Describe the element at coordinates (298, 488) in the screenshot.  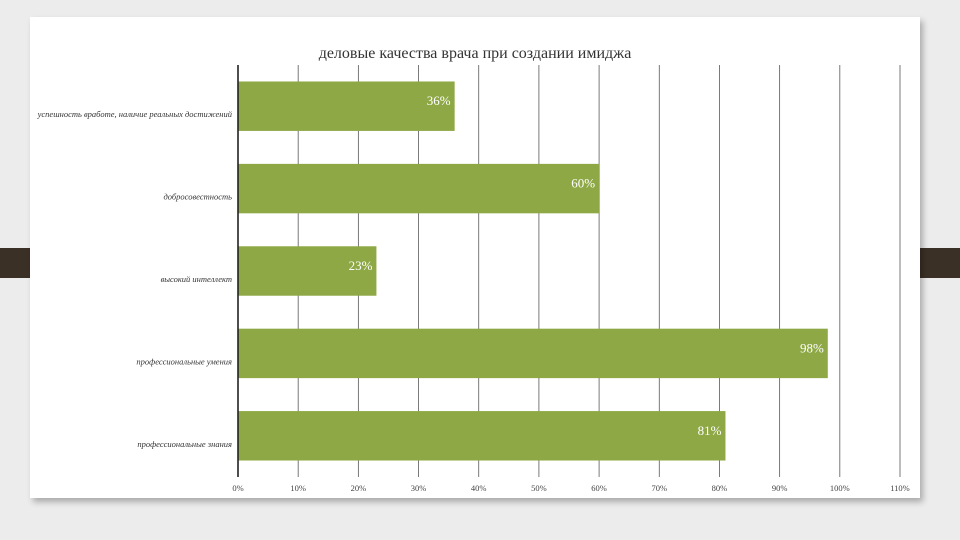
I see `x-tick-label: 10%` at that location.